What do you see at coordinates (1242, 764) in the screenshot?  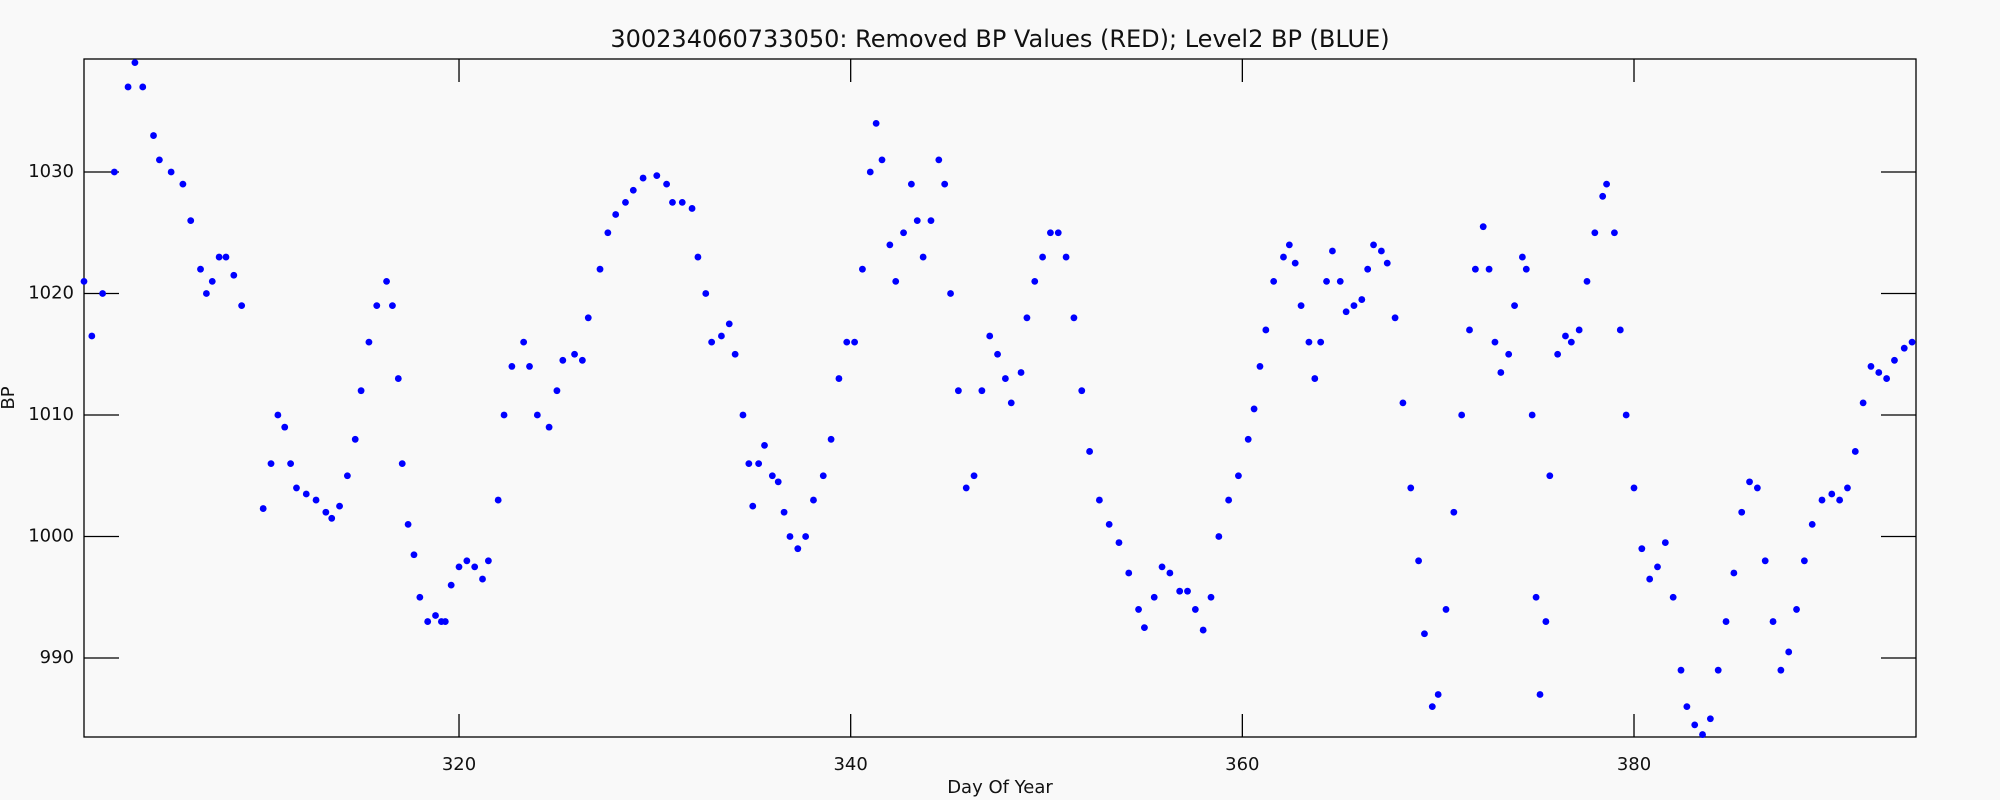 I see `x-tick-label: 360` at bounding box center [1242, 764].